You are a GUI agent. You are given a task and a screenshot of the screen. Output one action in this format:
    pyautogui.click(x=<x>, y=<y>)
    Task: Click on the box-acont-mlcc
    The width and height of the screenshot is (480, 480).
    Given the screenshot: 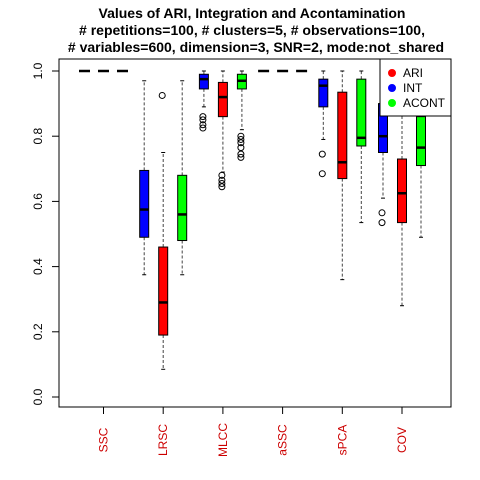 What is the action you would take?
    pyautogui.click(x=241, y=115)
    